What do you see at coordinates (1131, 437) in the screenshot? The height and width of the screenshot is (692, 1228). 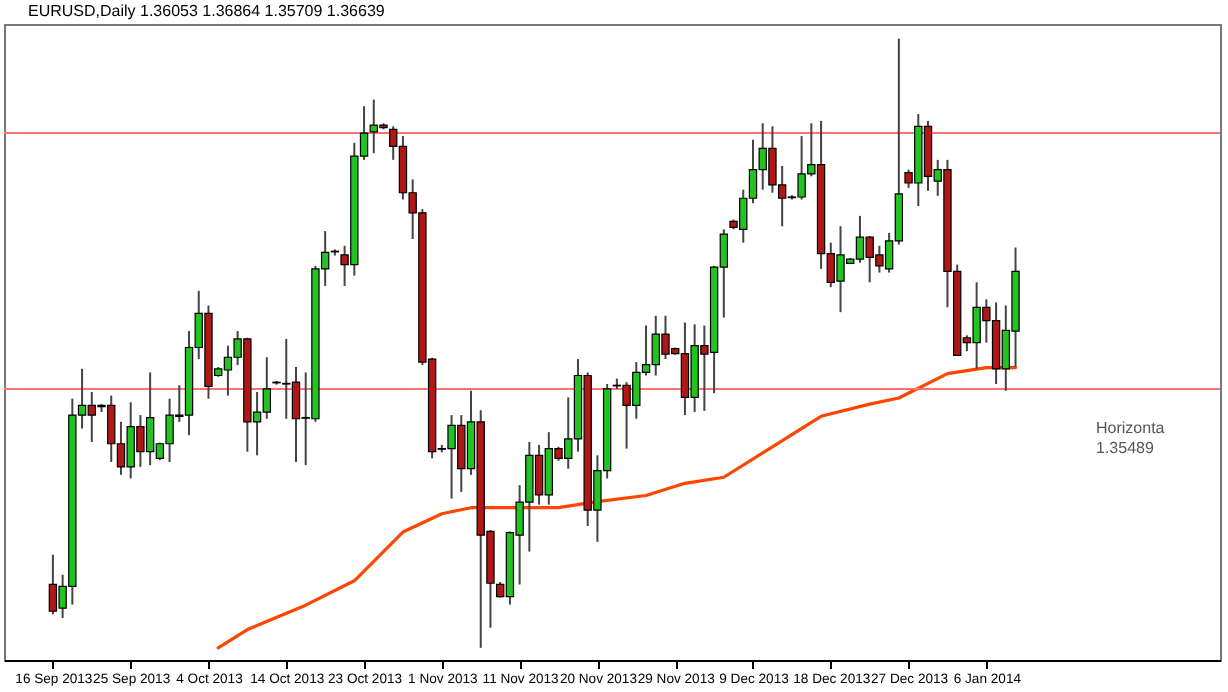 I see `ref-line-label: Horizonta 1.35489` at bounding box center [1131, 437].